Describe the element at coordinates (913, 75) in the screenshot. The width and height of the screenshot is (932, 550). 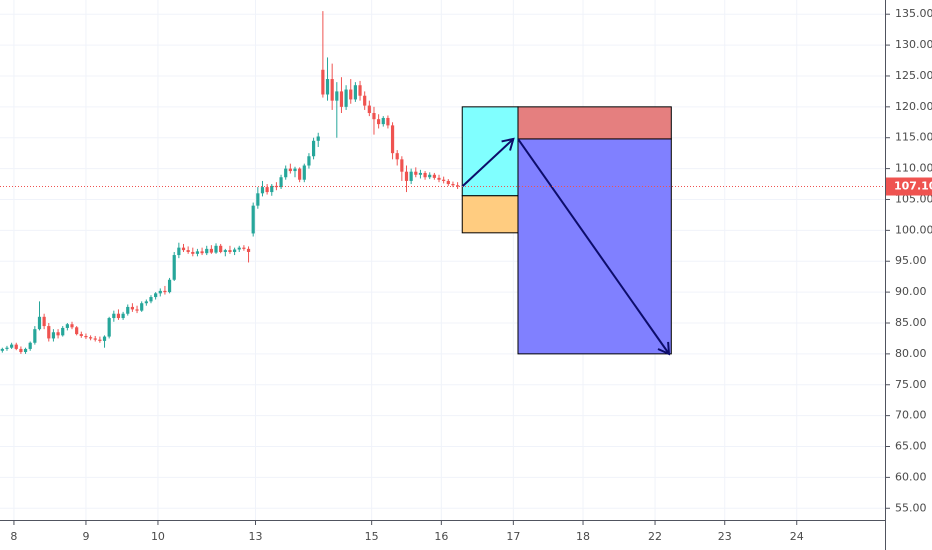
I see `y-tick-label: 125.00` at that location.